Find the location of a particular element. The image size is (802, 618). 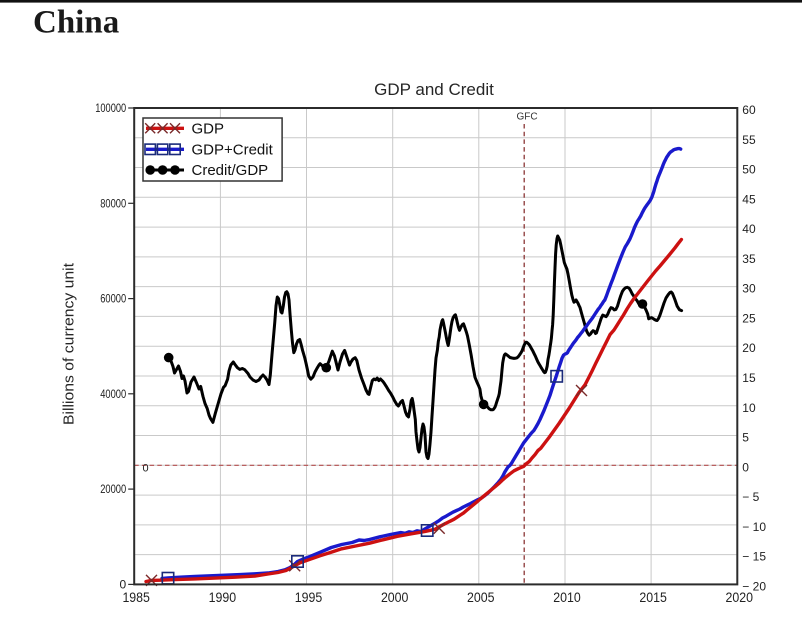

svg-text: China is located at coordinates (76, 23).